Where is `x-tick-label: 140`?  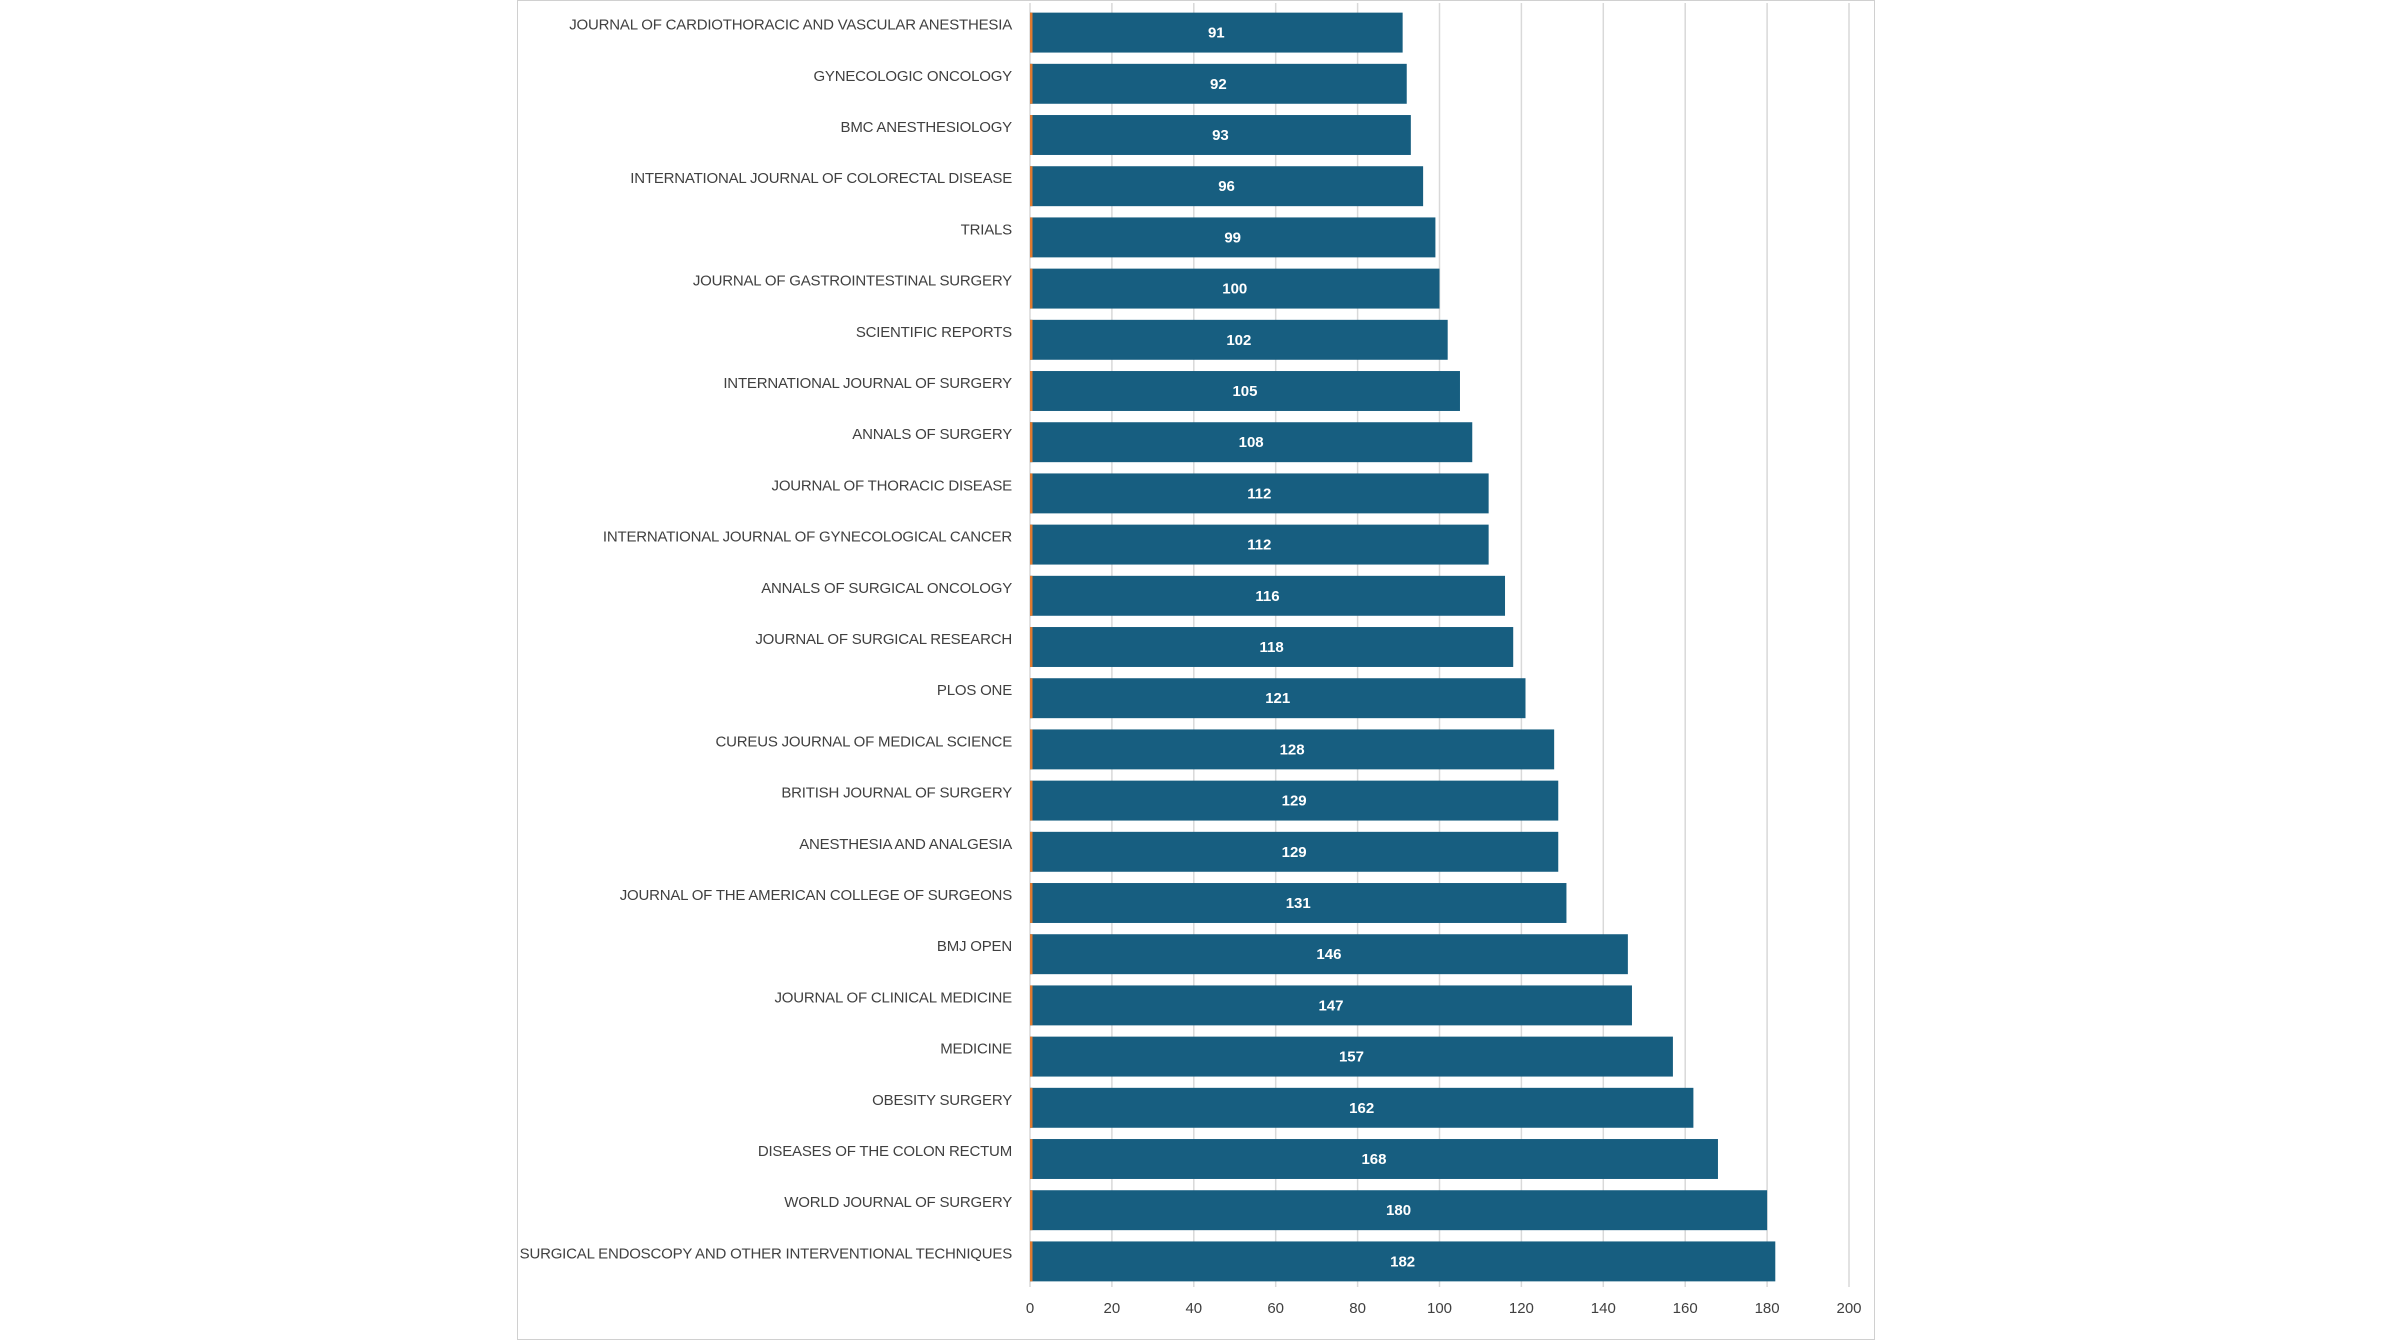 x-tick-label: 140 is located at coordinates (1603, 1308).